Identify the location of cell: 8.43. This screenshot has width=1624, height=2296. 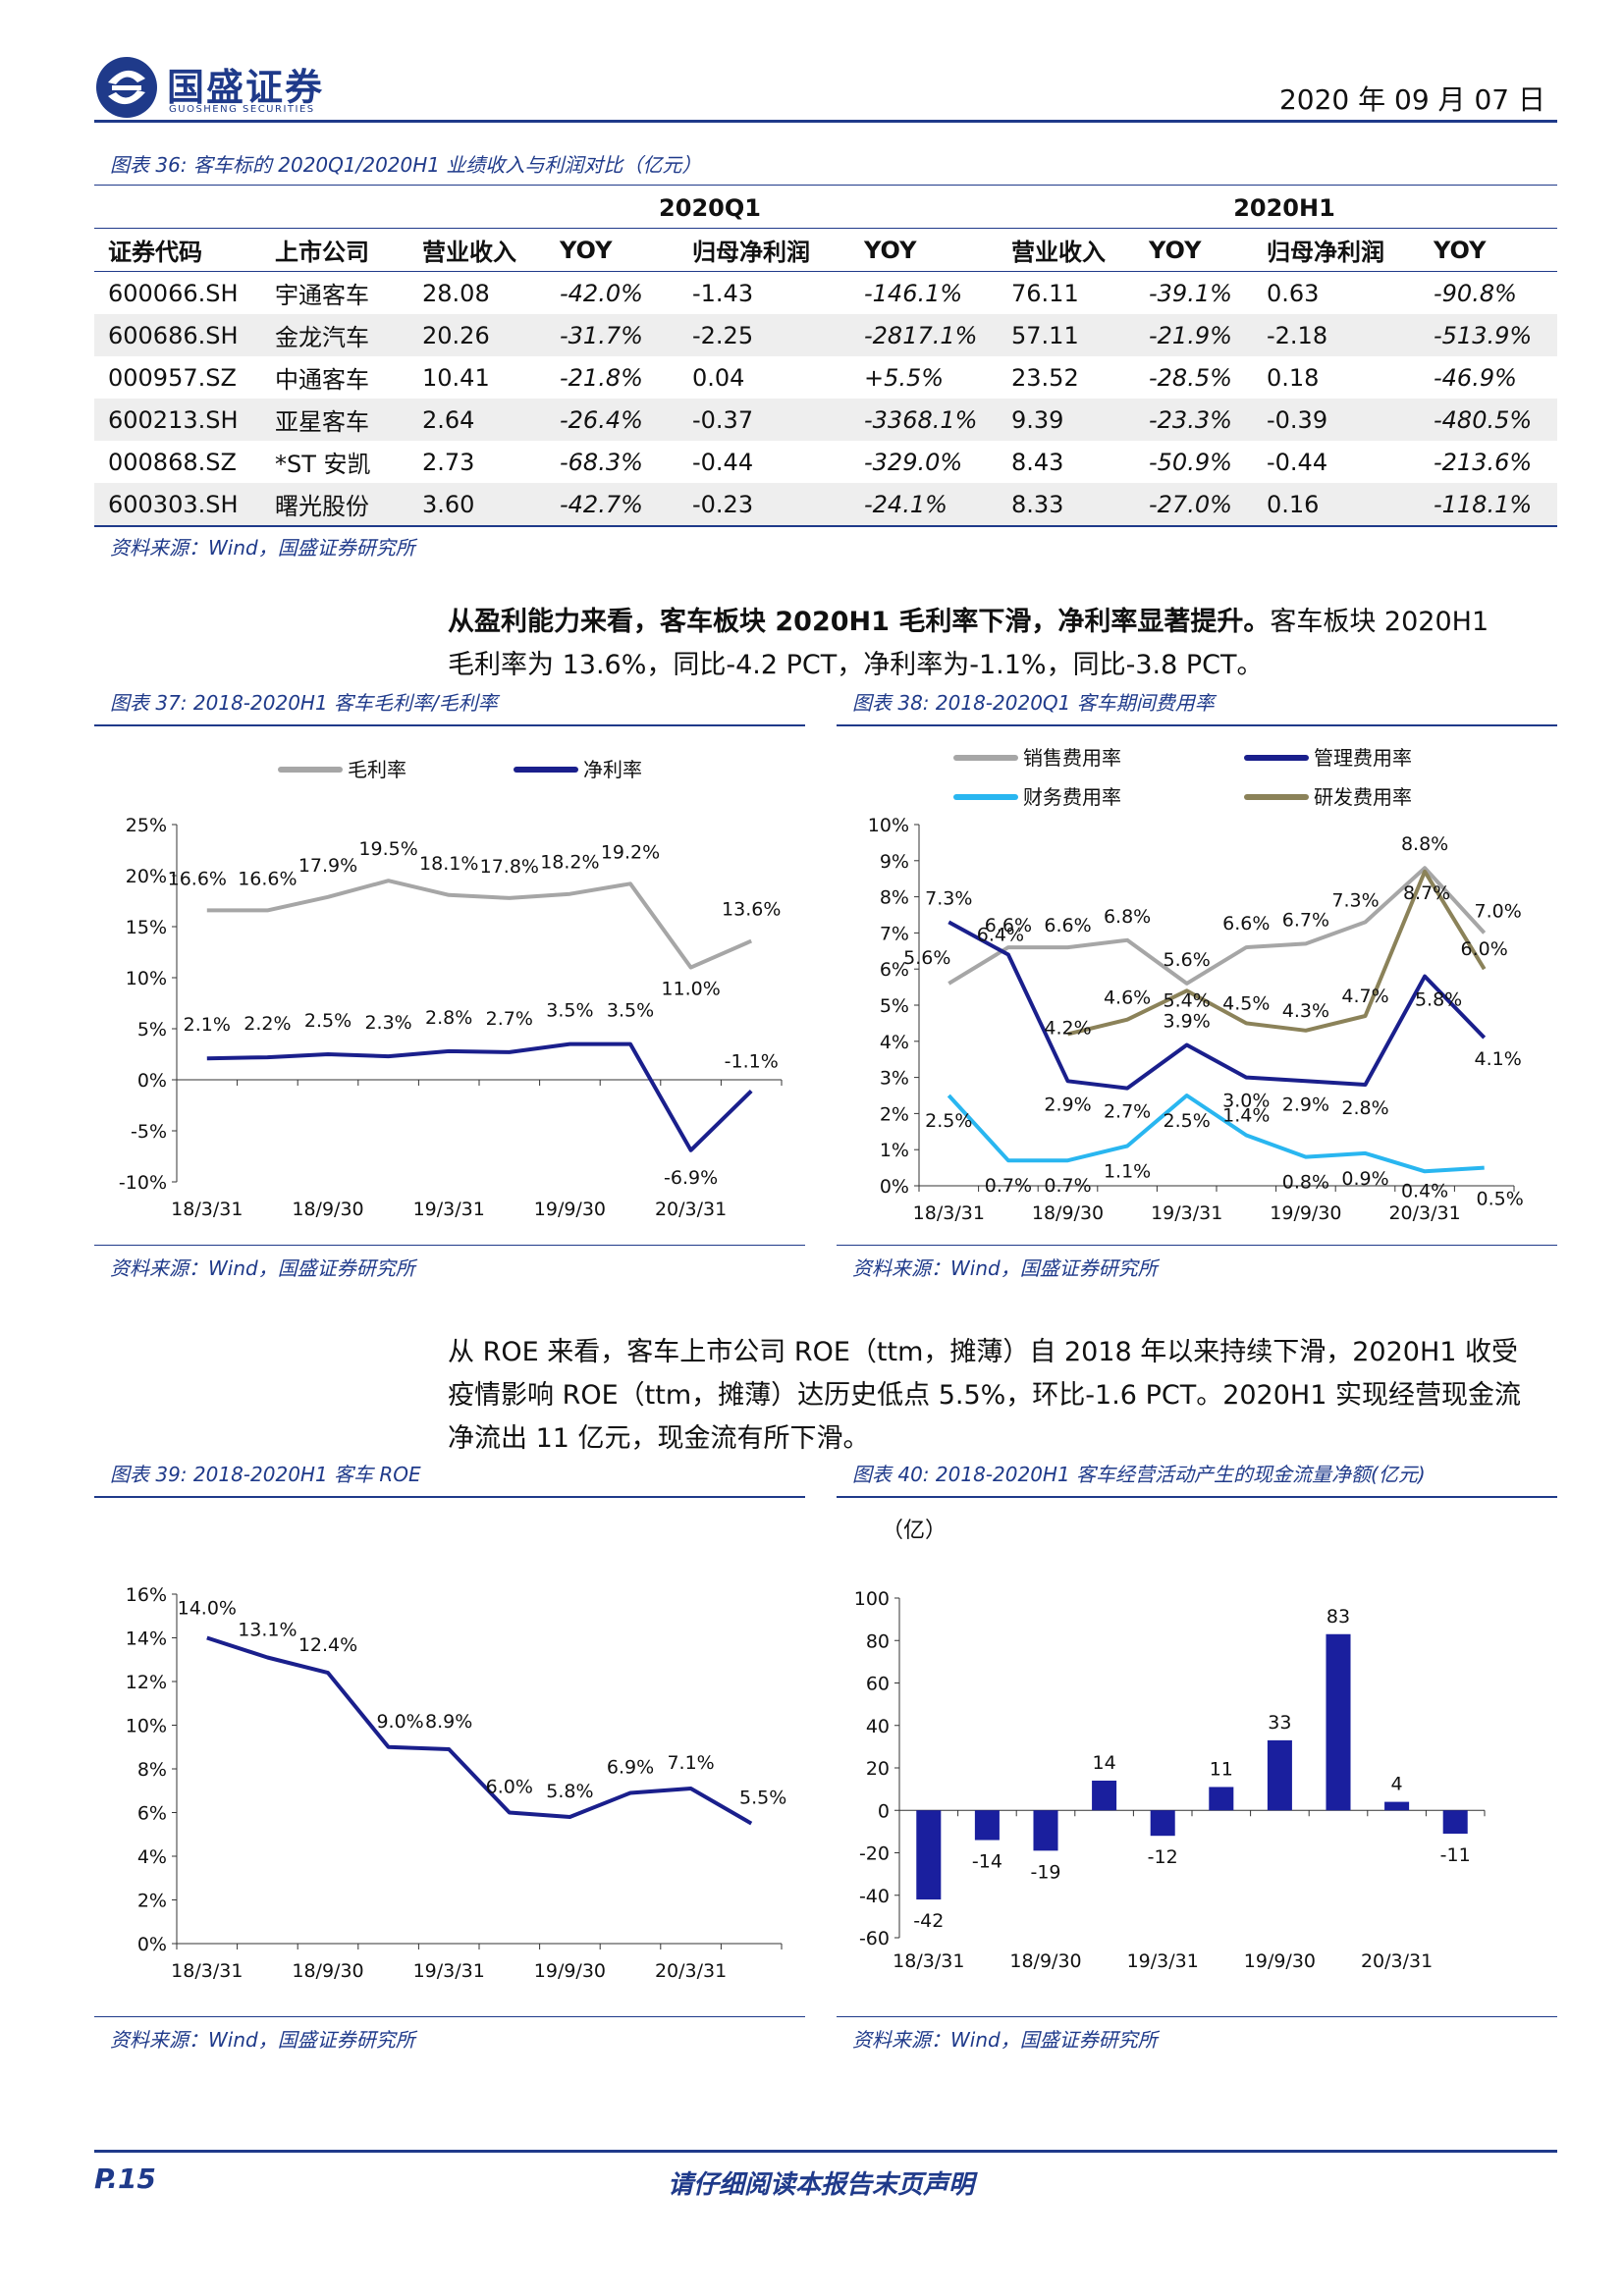
(1037, 462).